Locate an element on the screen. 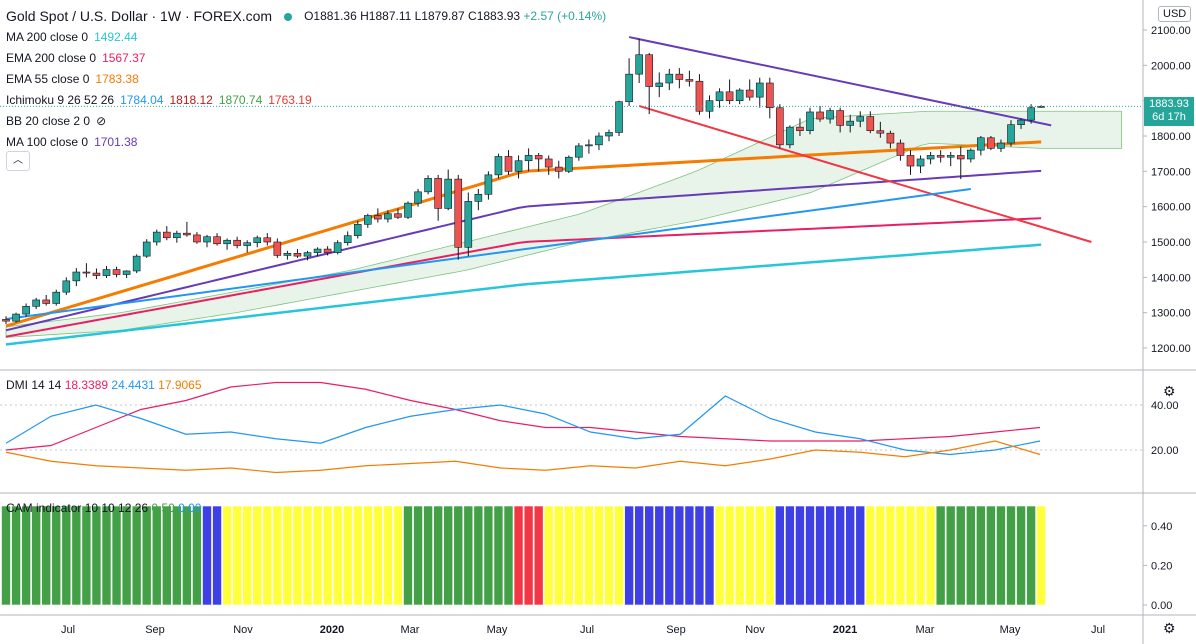 This screenshot has height=644, width=1196. di-plus-line is located at coordinates (523, 425).